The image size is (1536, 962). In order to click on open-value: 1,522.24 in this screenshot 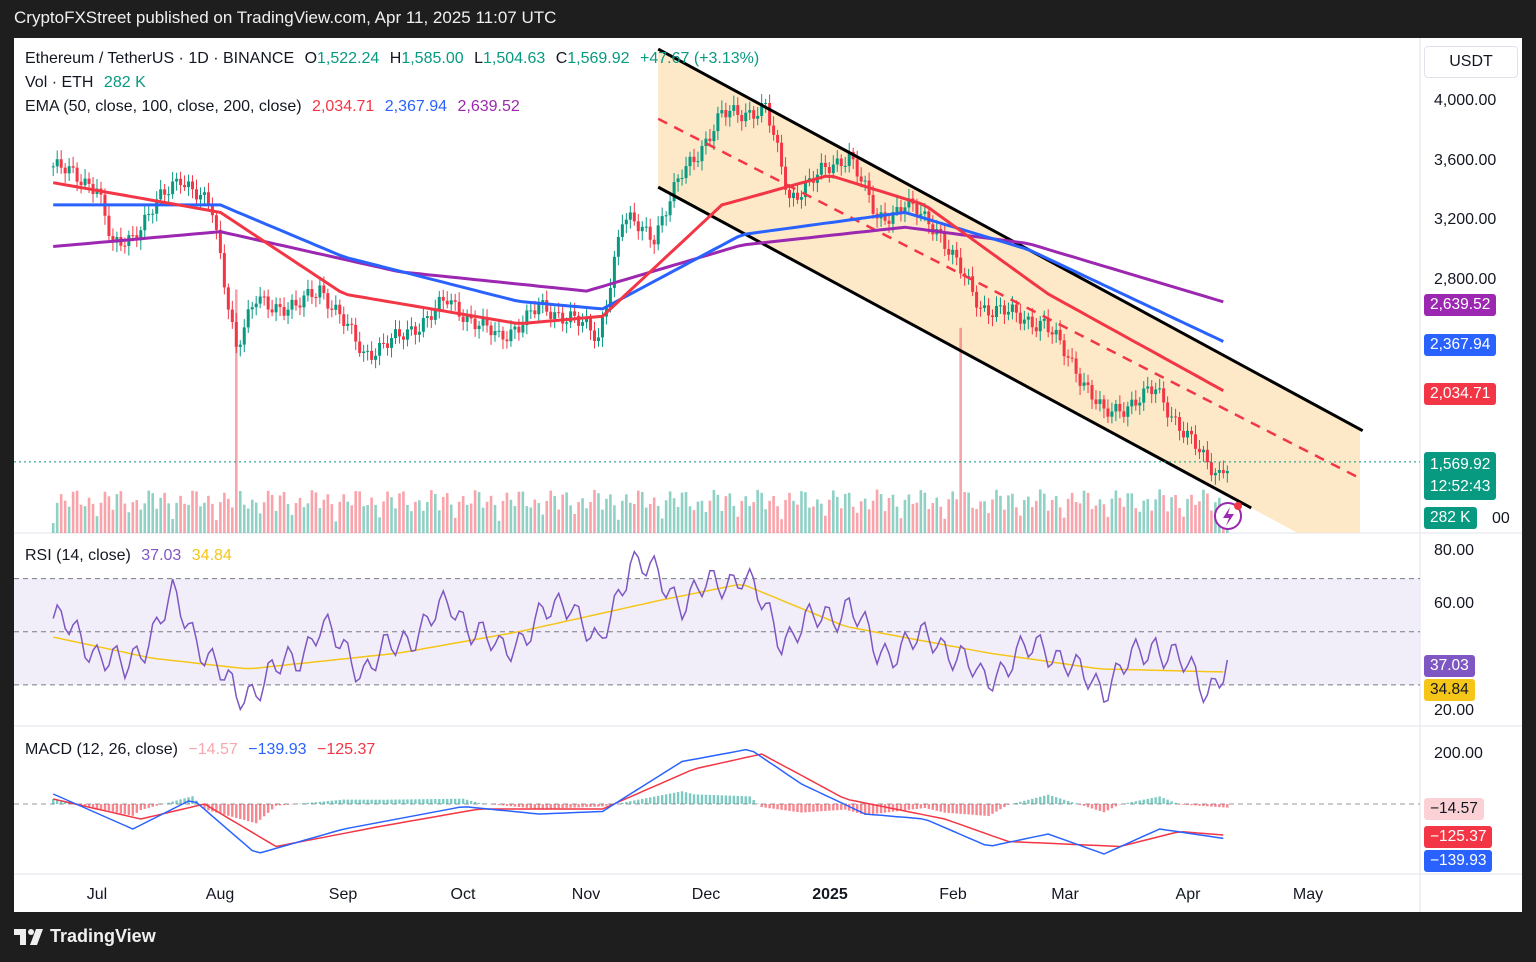, I will do `click(348, 58)`.